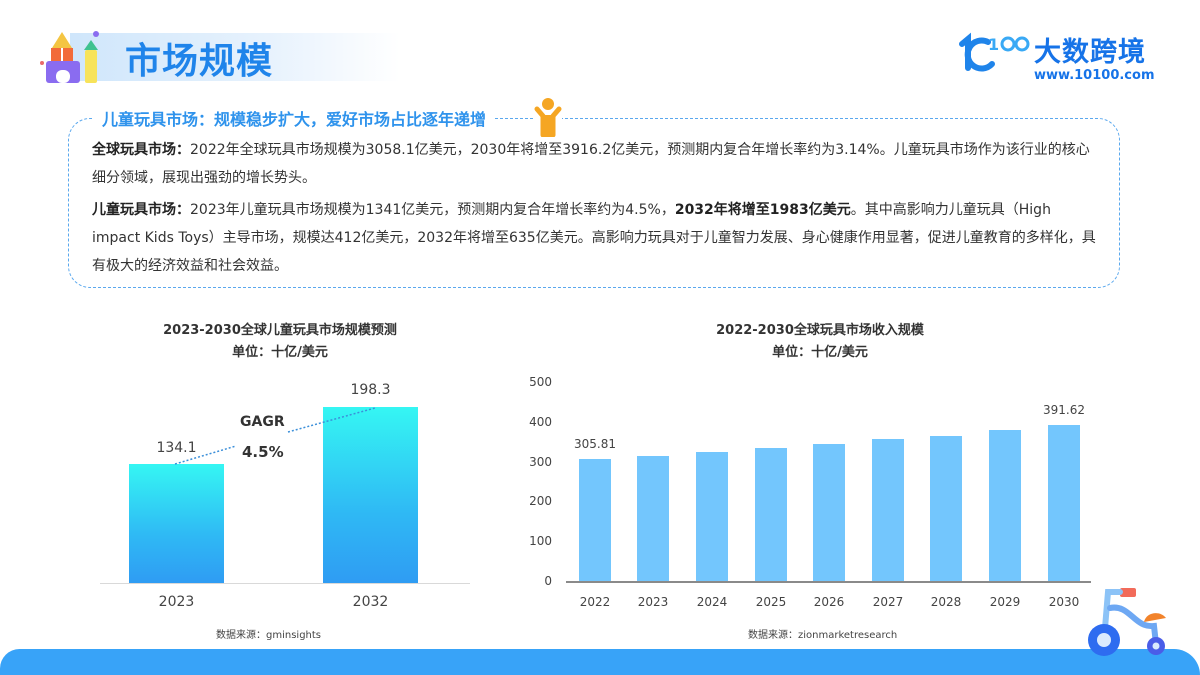 Image resolution: width=1200 pixels, height=675 pixels. Describe the element at coordinates (595, 520) in the screenshot. I see `chart2-bar-2022` at that location.